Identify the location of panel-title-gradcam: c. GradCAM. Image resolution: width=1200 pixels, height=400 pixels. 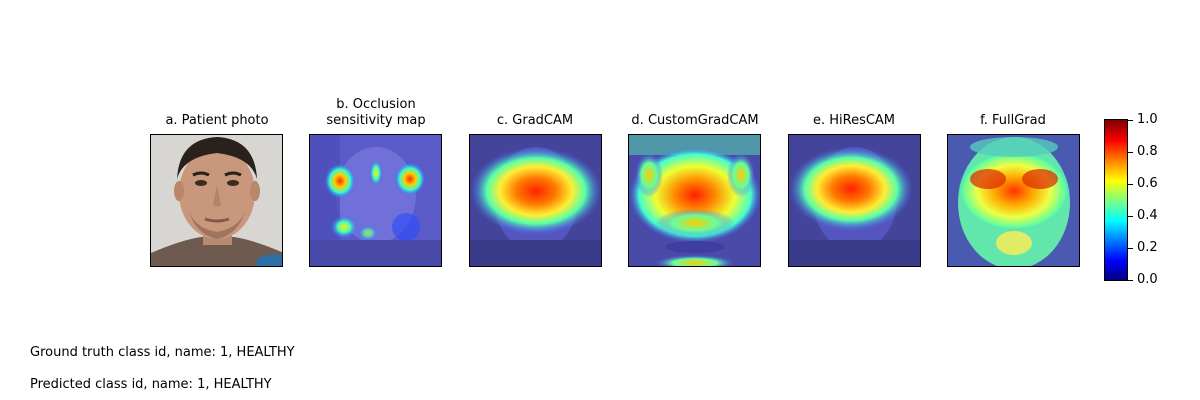
(535, 120).